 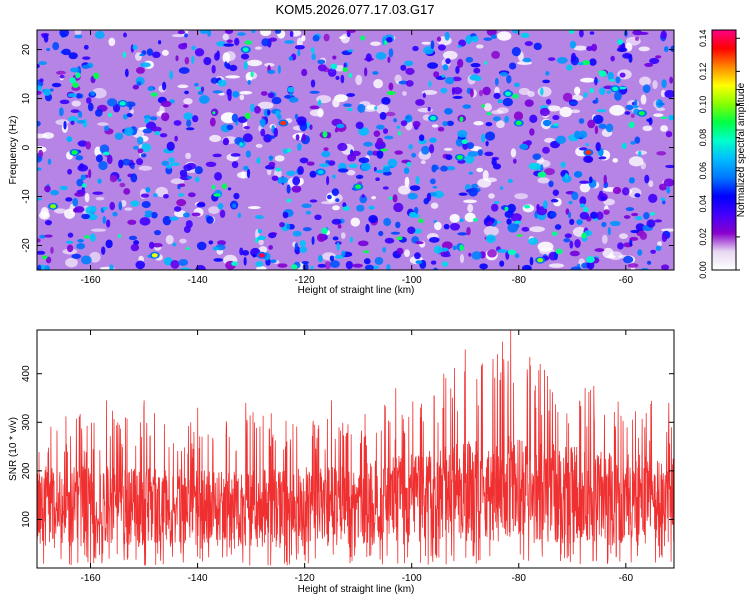 I want to click on colorbar-label: Normalized spectral amplitude, so click(x=741, y=149).